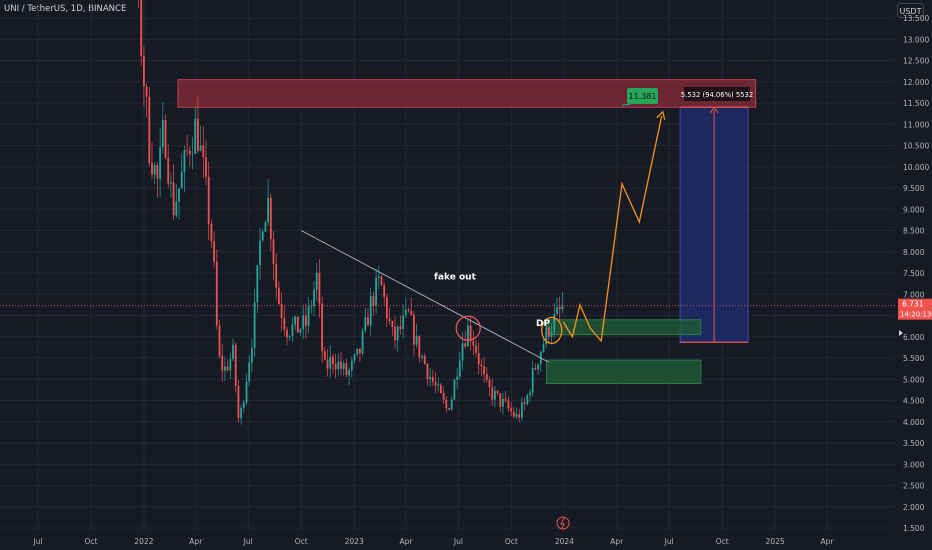 The width and height of the screenshot is (932, 550). I want to click on y-tick-label: 2.500, so click(914, 486).